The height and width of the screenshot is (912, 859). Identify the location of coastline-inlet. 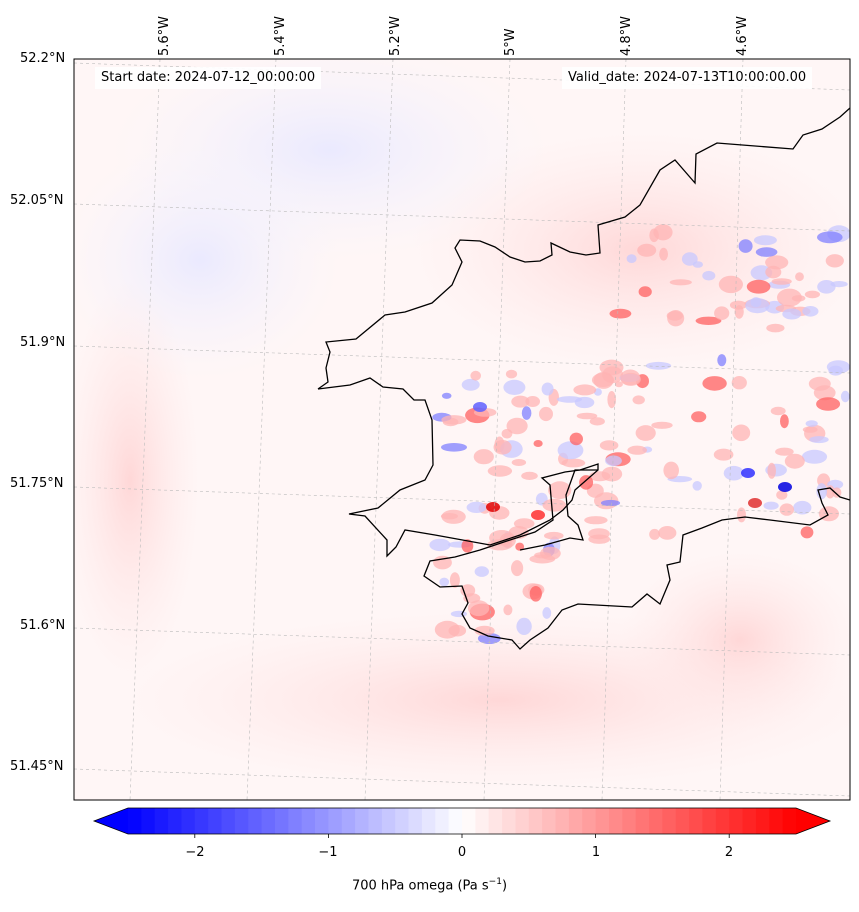
(558, 510).